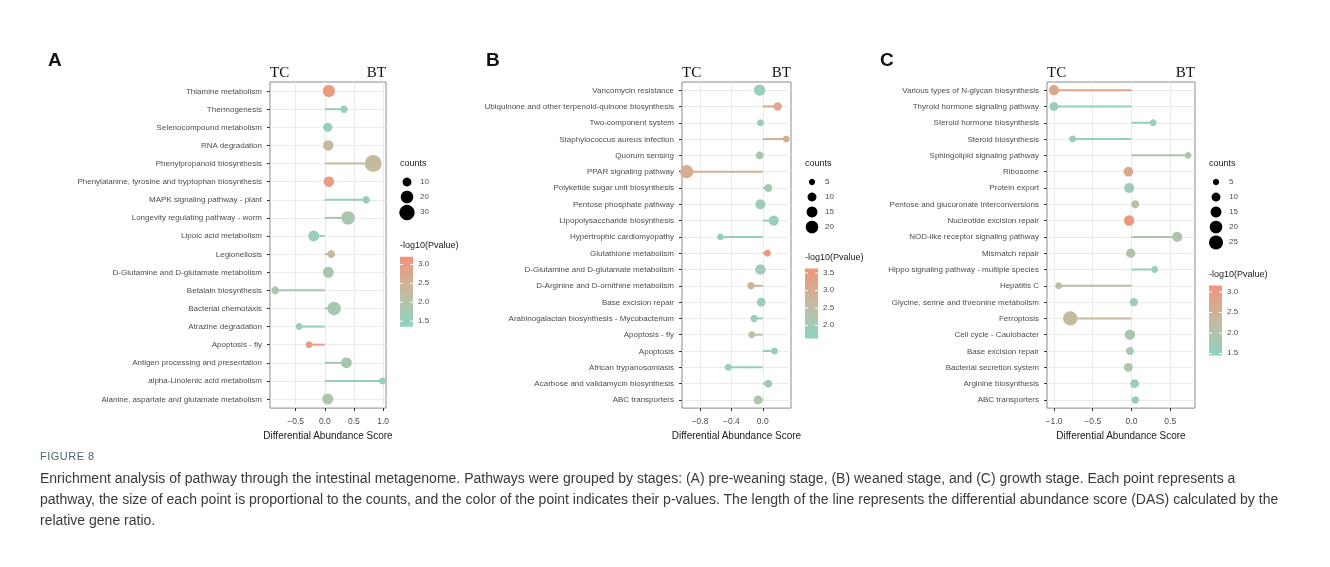 This screenshot has height=567, width=1330. What do you see at coordinates (732, 420) in the screenshot?
I see `x-tick-label: −0.4` at bounding box center [732, 420].